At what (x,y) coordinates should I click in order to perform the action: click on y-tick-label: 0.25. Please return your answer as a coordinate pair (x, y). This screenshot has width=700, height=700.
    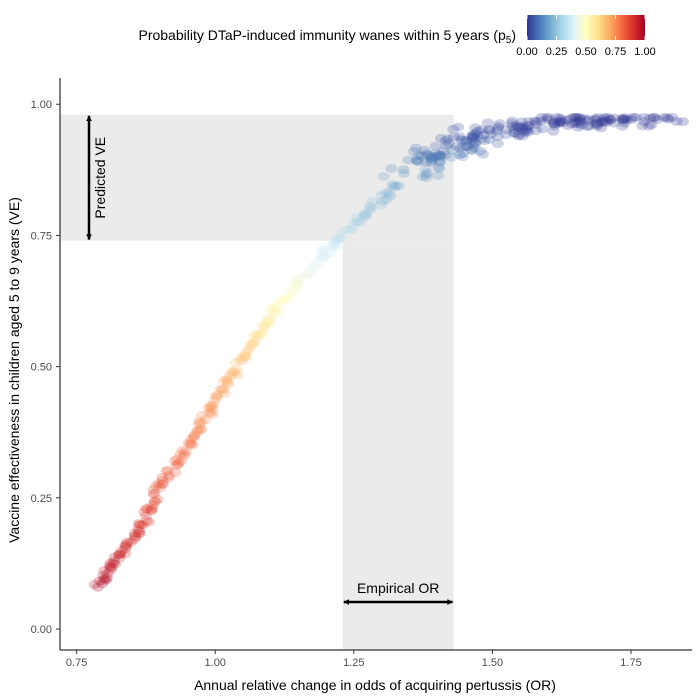
    Looking at the image, I should click on (41, 499).